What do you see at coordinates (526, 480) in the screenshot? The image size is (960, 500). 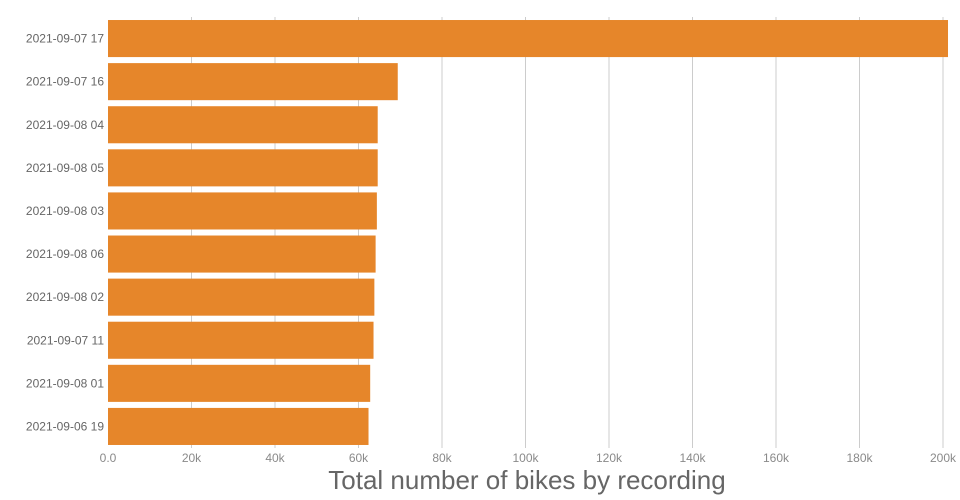 I see `x-axis-title: Total number of bikes by recording` at bounding box center [526, 480].